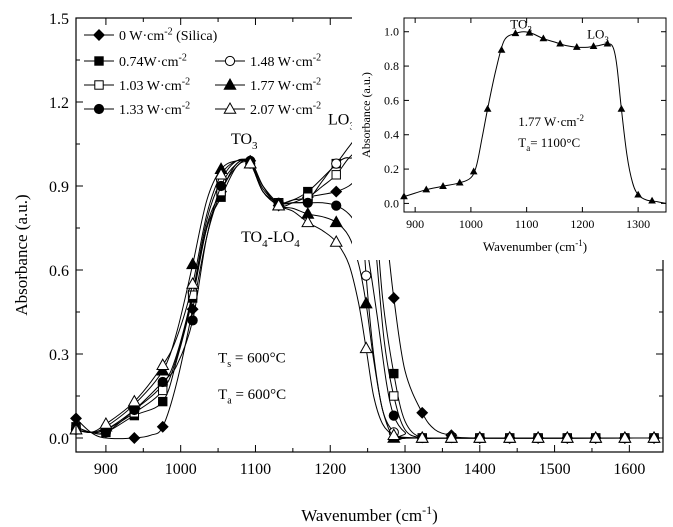 The height and width of the screenshot is (527, 673). I want to click on inset-y-tick-label: 0.8, so click(391, 66).